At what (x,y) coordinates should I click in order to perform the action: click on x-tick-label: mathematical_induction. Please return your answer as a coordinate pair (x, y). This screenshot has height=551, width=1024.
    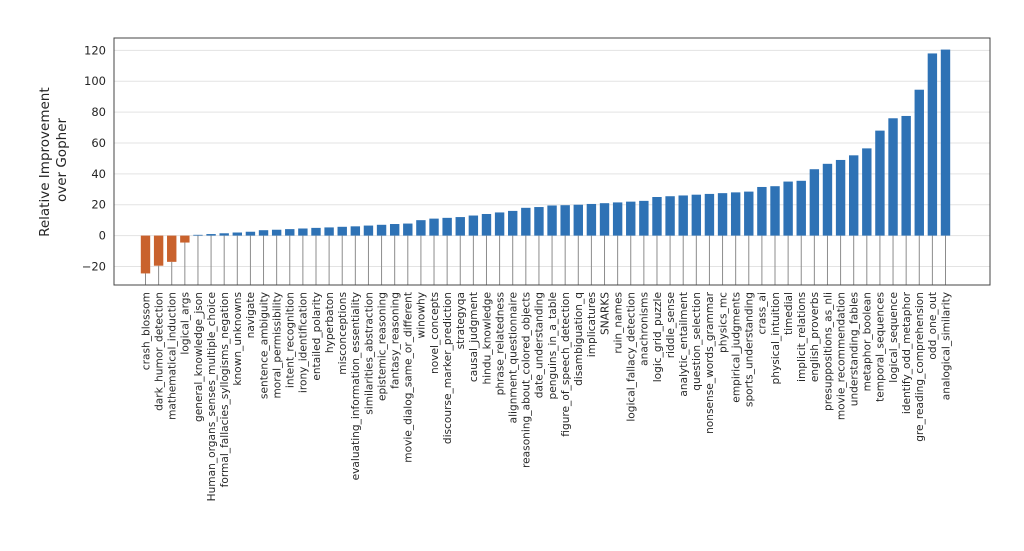
    Looking at the image, I should click on (173, 356).